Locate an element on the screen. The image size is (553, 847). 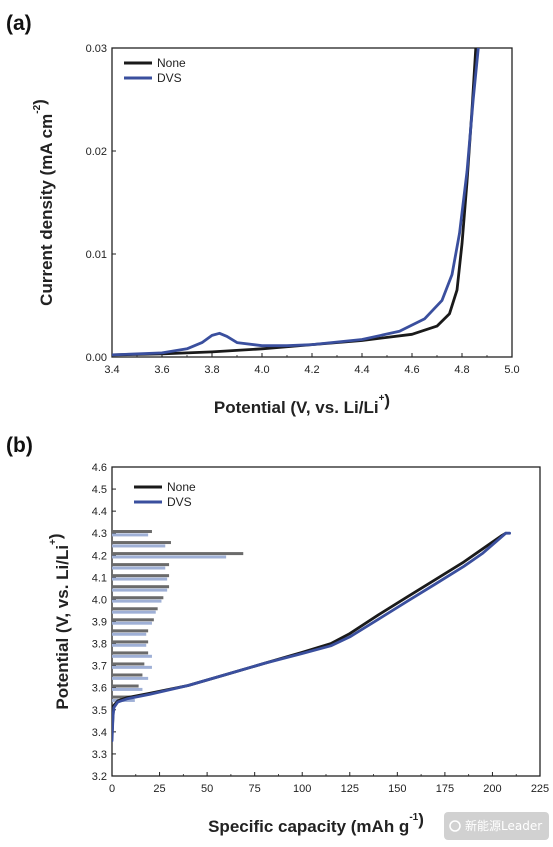
y-tick-label: 3.9 is located at coordinates (99, 623).